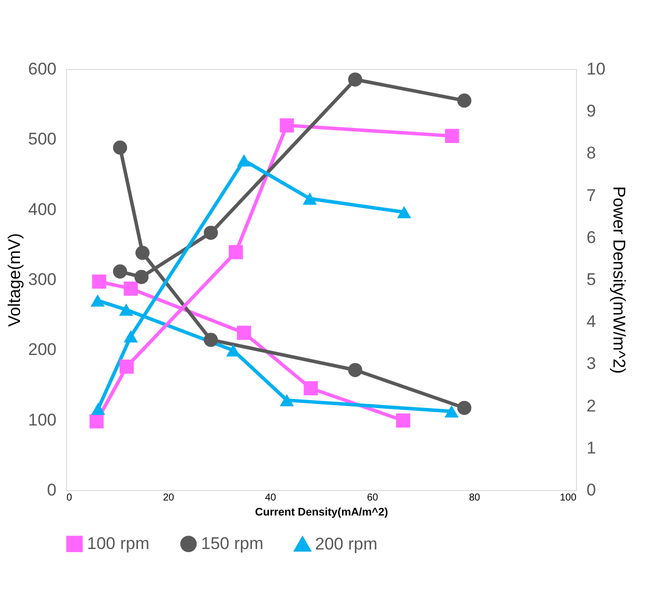 The width and height of the screenshot is (670, 599). What do you see at coordinates (474, 498) in the screenshot?
I see `x-tick-label: 80` at bounding box center [474, 498].